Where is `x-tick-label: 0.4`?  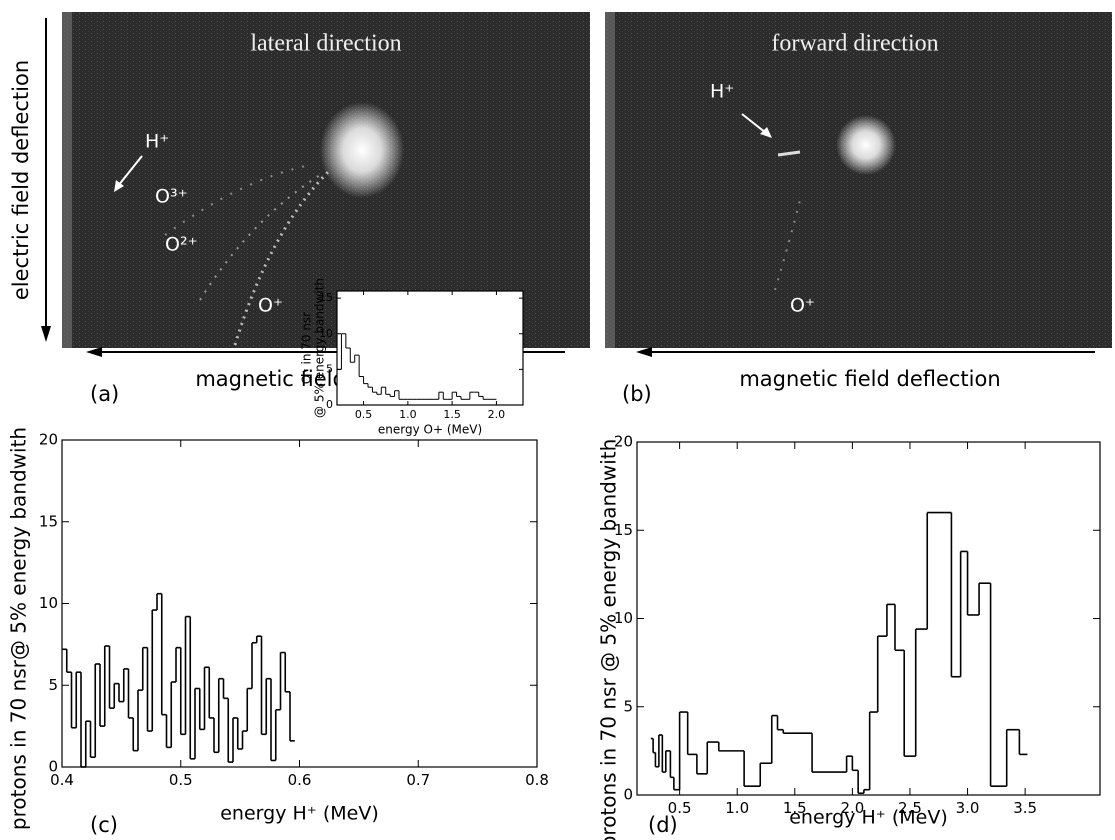 x-tick-label: 0.4 is located at coordinates (62, 780).